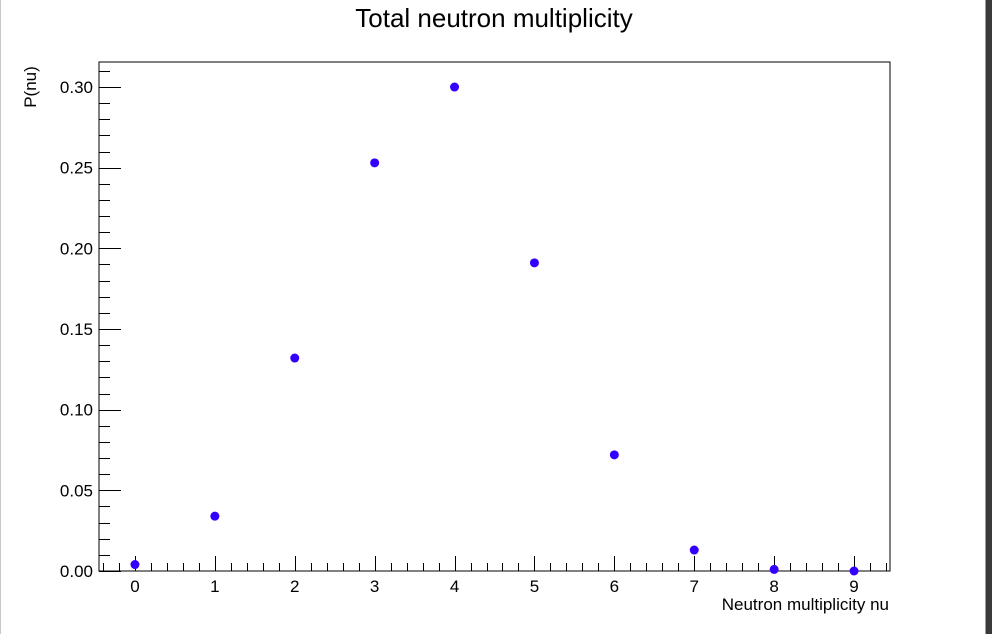  Describe the element at coordinates (694, 586) in the screenshot. I see `x-tick-label: 7` at that location.